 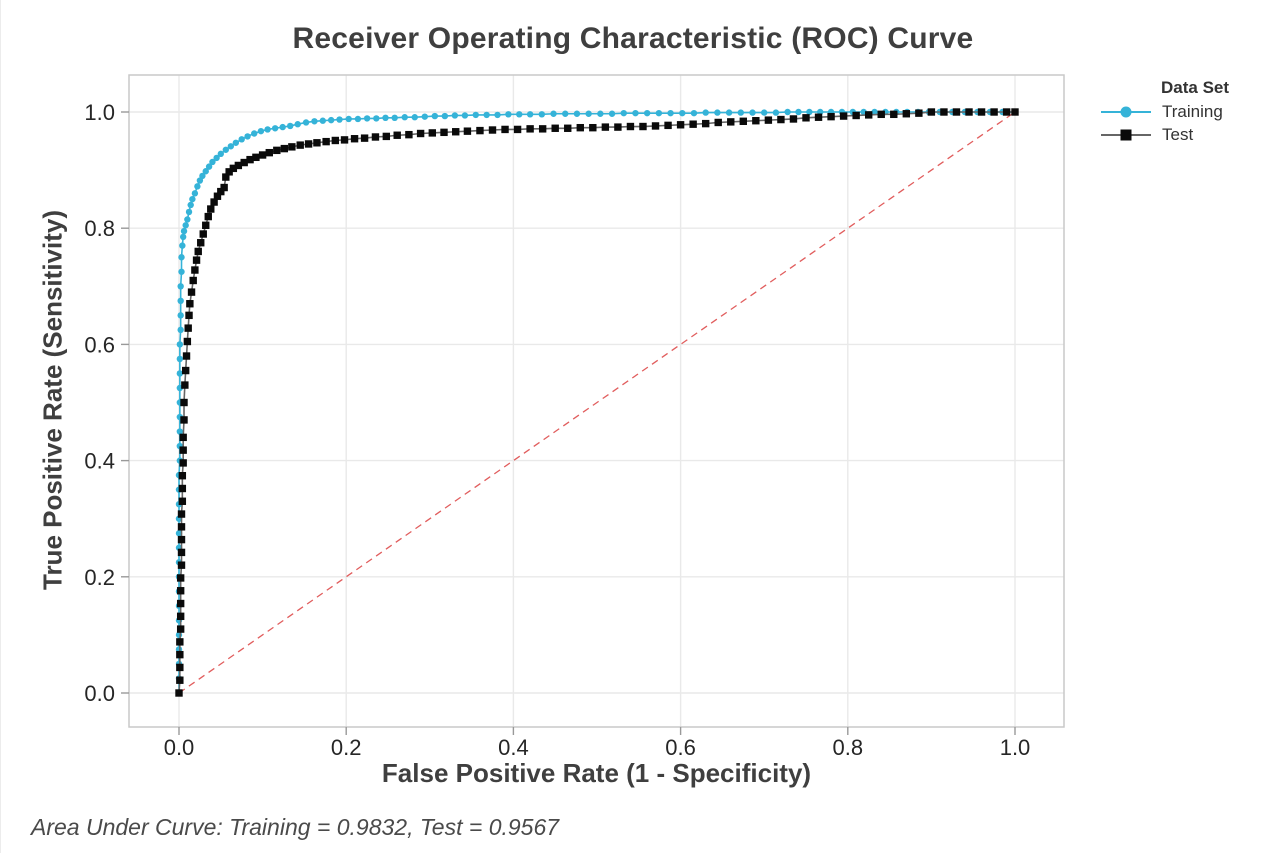 I want to click on test-marker-icon, so click(x=1126, y=134).